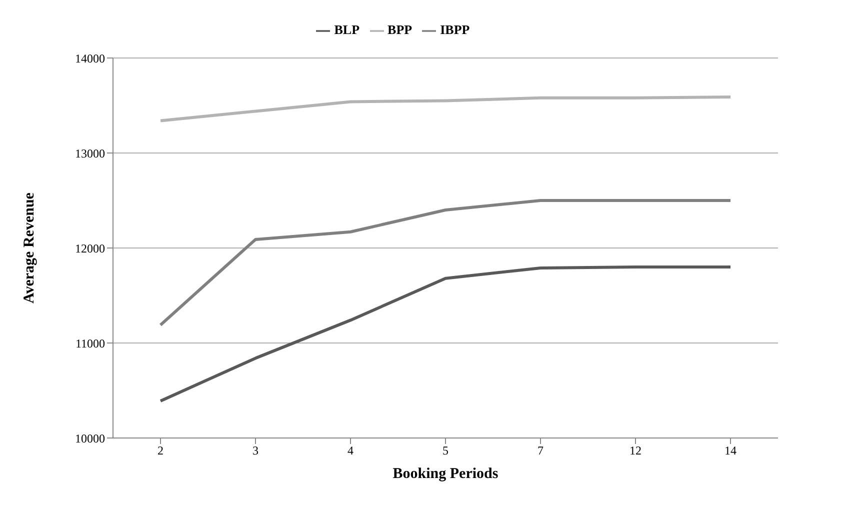  Describe the element at coordinates (455, 29) in the screenshot. I see `legend-label: IBPP` at that location.